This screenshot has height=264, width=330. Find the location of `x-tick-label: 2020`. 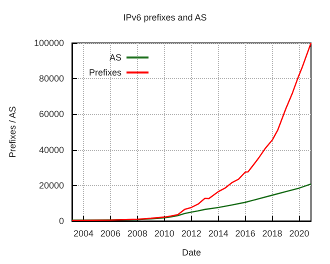

x-tick-label: 2020 is located at coordinates (299, 233).